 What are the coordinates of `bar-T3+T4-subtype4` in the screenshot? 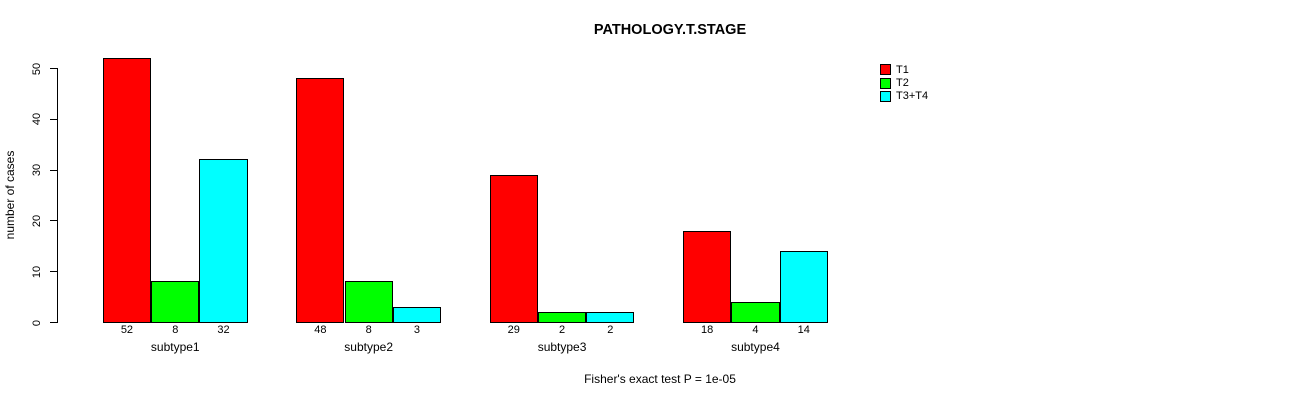 It's located at (803, 286).